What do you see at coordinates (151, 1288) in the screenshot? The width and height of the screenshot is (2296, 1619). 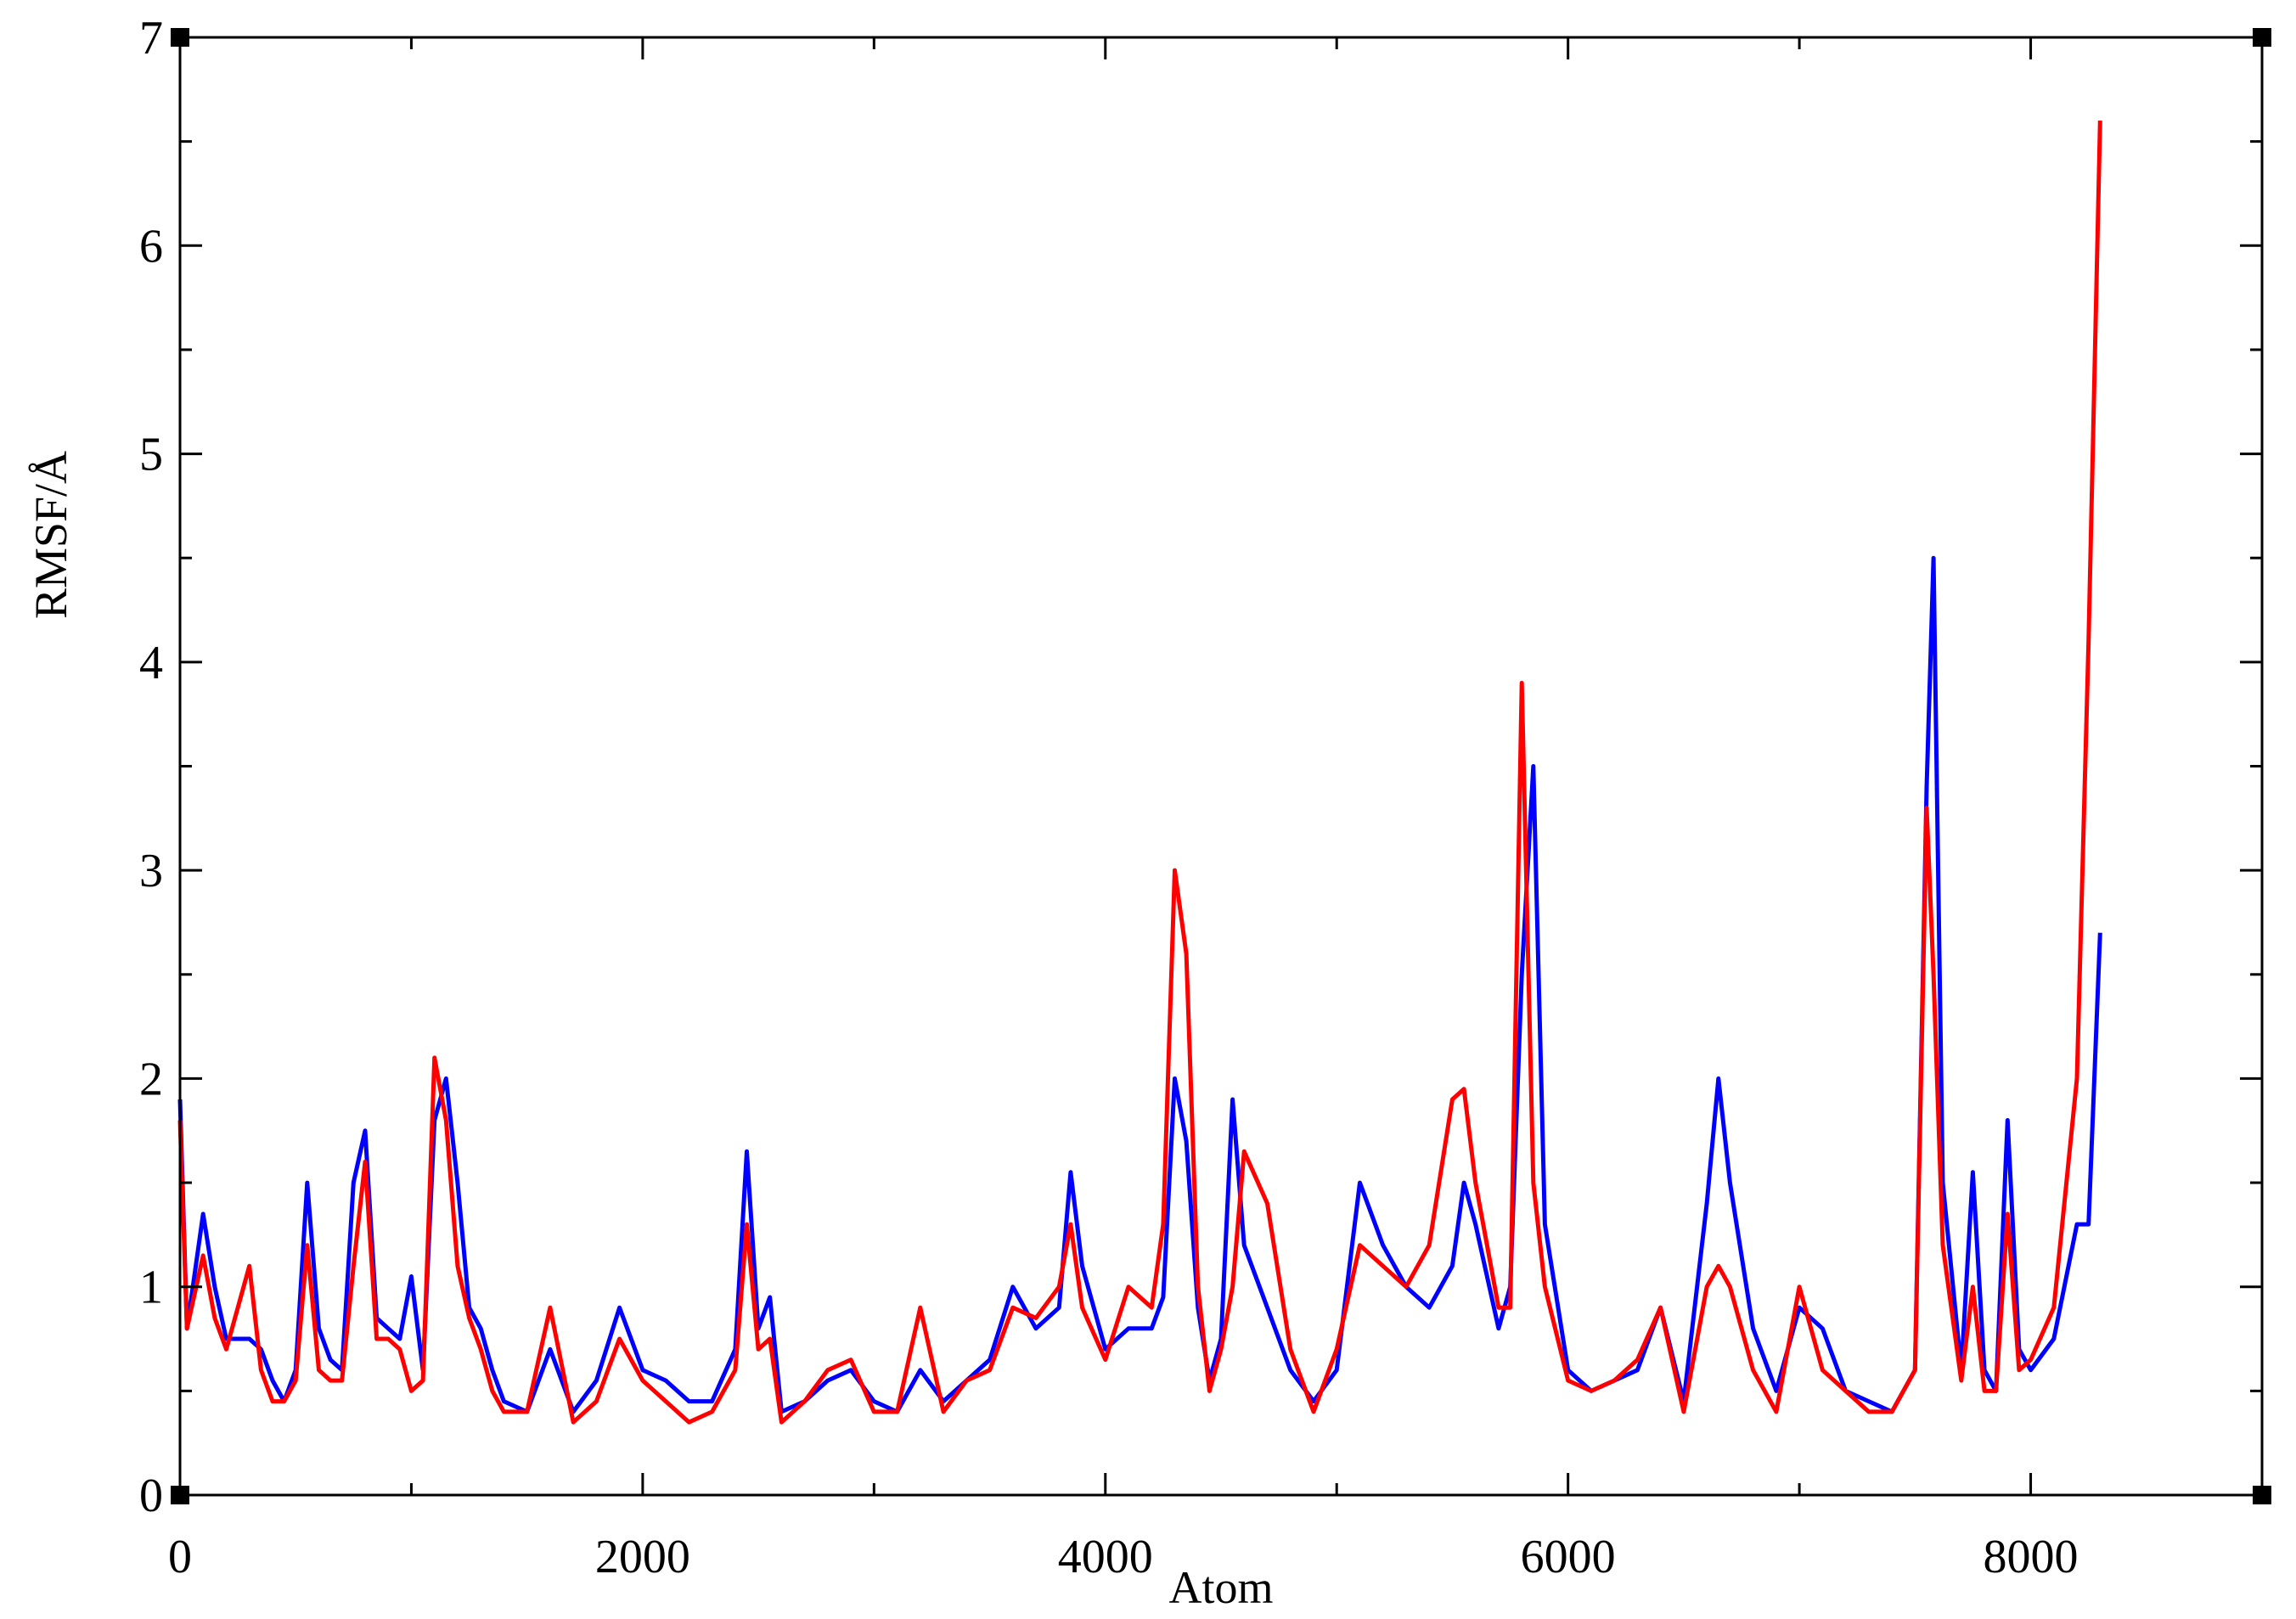 I see `y-tick-label: 1` at bounding box center [151, 1288].